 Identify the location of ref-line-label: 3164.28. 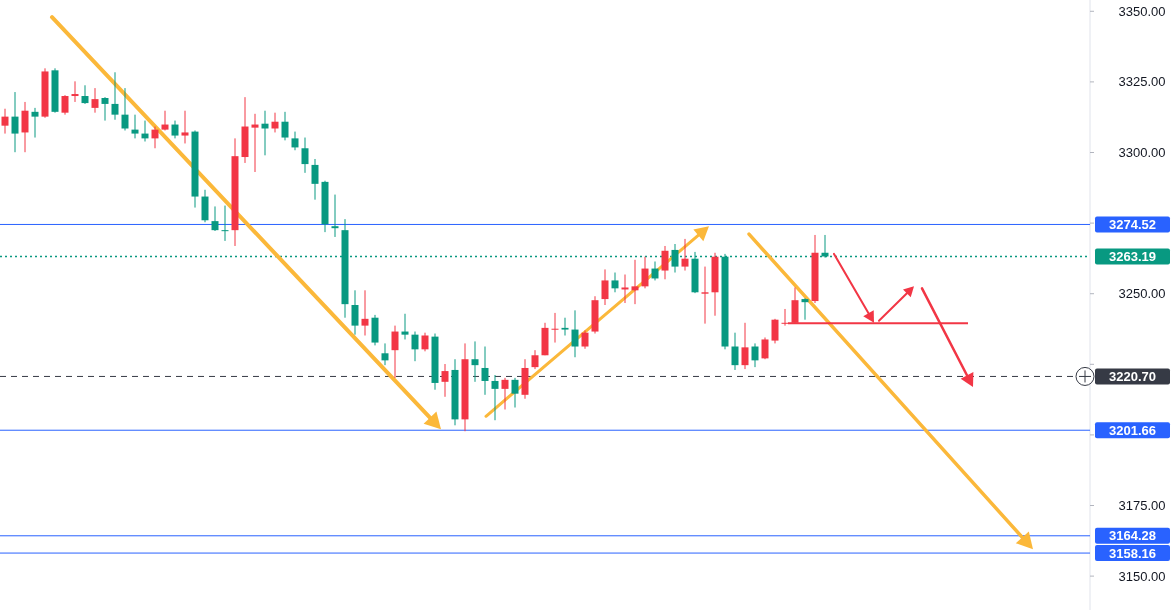
(1132, 536).